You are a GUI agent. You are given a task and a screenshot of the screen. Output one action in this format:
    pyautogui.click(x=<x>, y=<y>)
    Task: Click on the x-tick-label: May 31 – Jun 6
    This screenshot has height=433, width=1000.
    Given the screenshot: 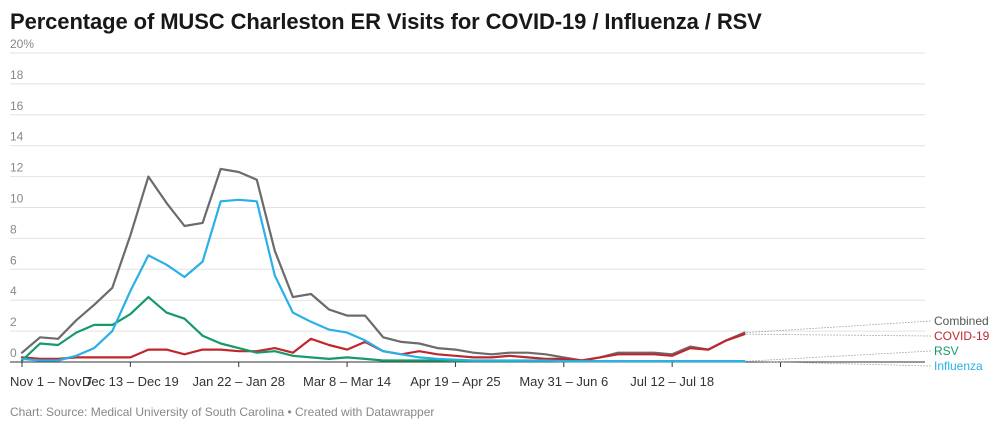 What is the action you would take?
    pyautogui.click(x=563, y=381)
    